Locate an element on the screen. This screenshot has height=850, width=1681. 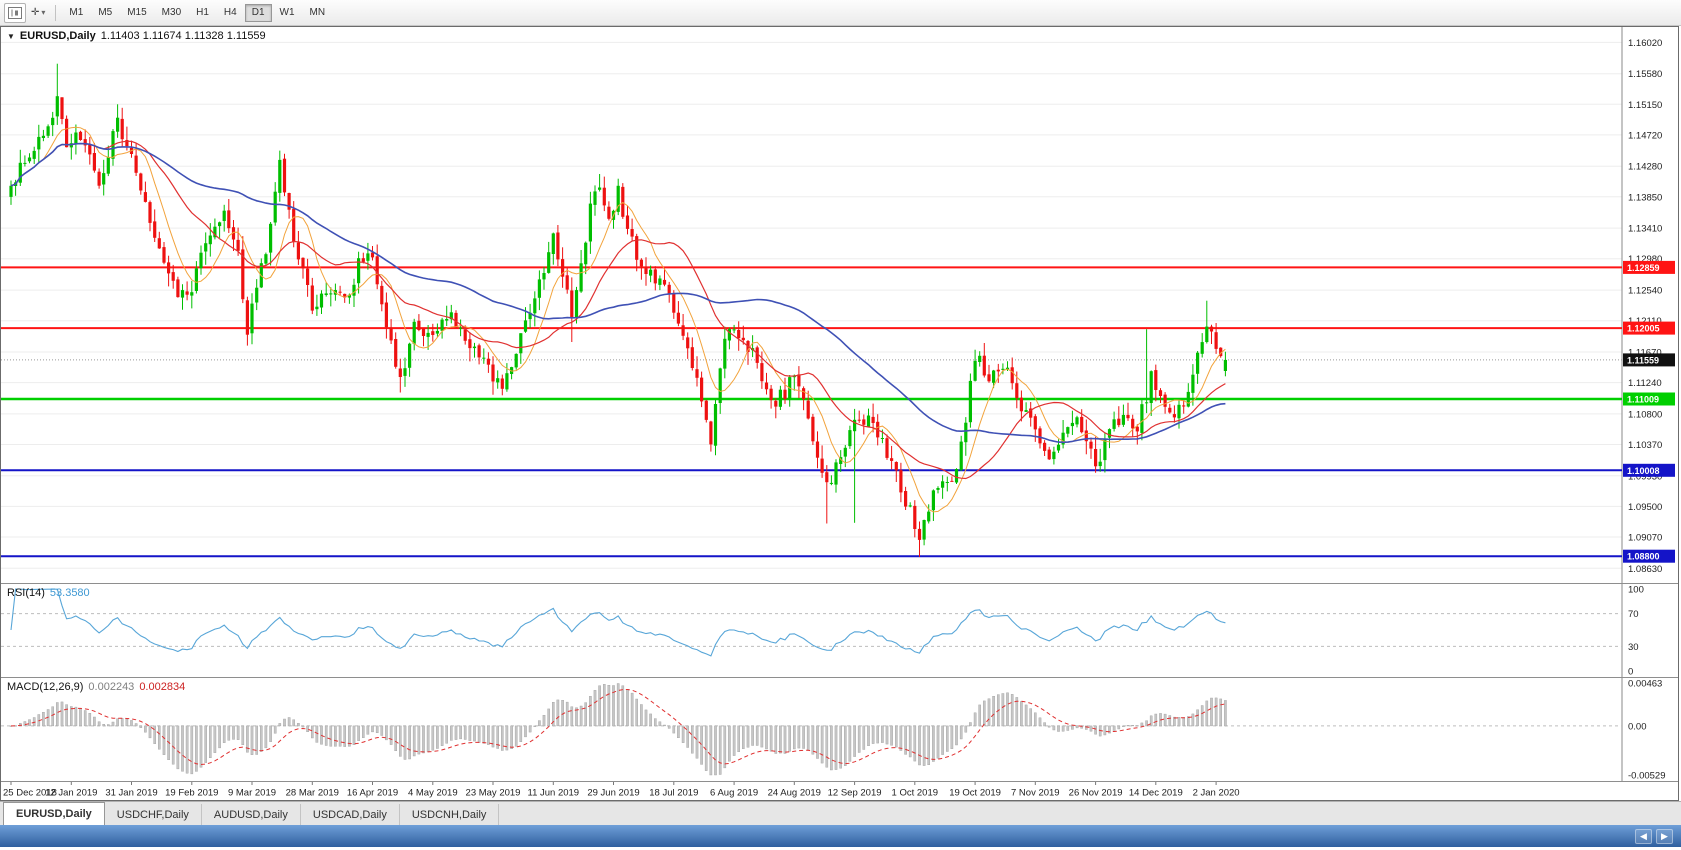
date-label: 19 Oct 2019 is located at coordinates (975, 793).